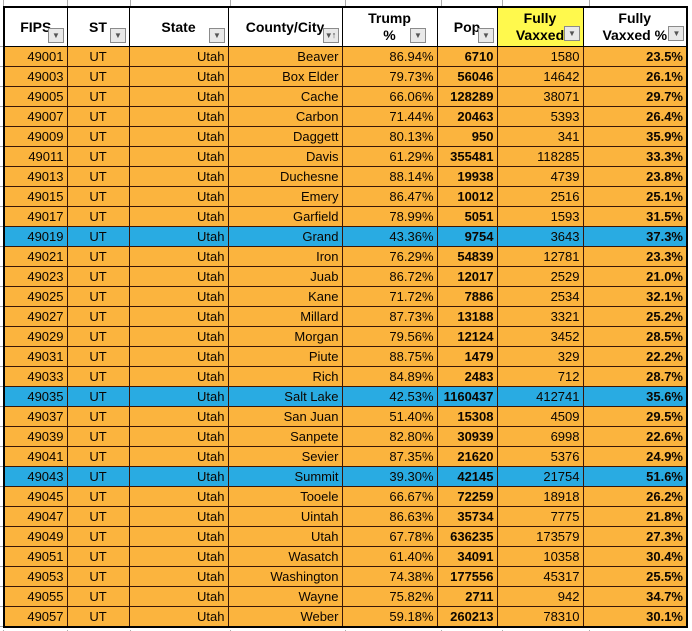  Describe the element at coordinates (467, 476) in the screenshot. I see `cell-pop: 42145` at that location.